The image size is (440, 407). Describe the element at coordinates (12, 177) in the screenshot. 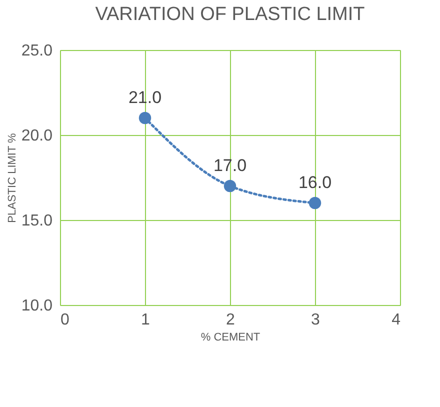

I see `y-axis-title: PLASTIC LIMIT %` at that location.